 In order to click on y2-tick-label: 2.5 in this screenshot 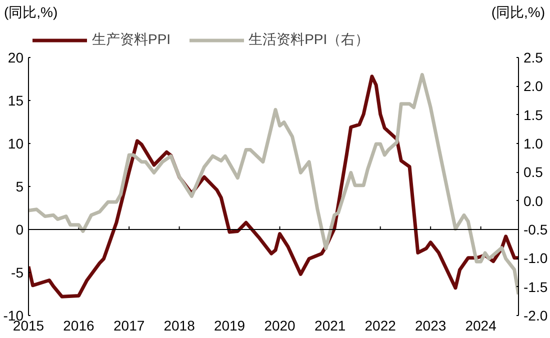, I will do `click(534, 57)`.